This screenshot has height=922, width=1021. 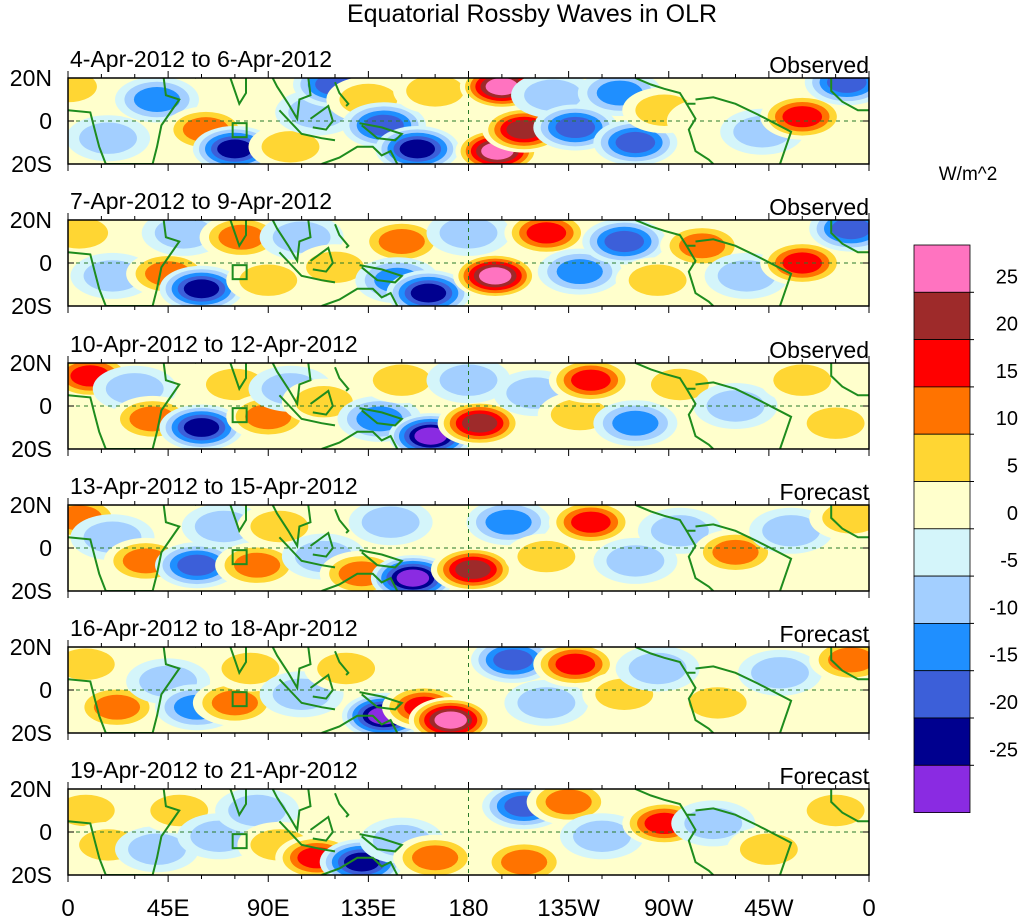 I want to click on panel-date-range: 10-Apr-2012 to 12-Apr-2012, so click(x=214, y=344).